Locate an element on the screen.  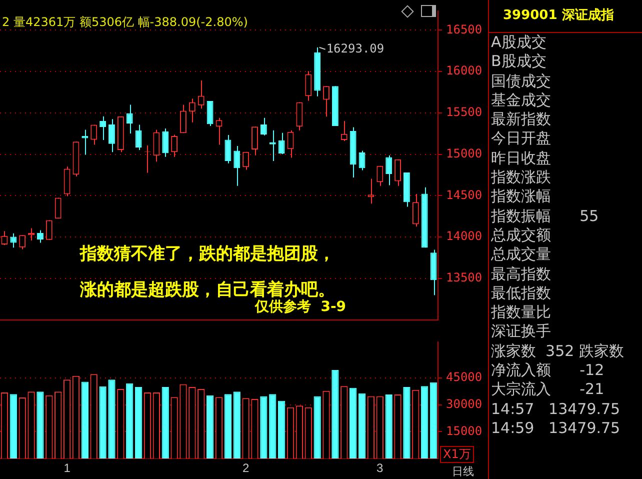
y-tick-label: 45000 is located at coordinates (464, 377).